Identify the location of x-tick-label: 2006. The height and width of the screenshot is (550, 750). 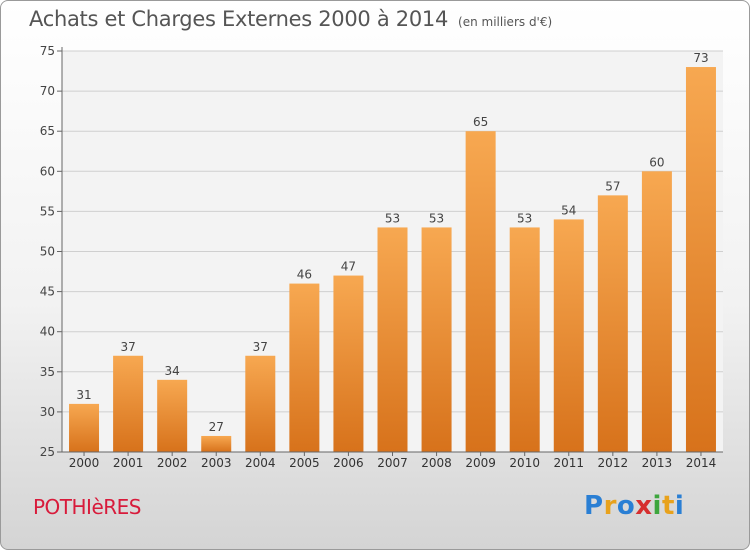
(348, 463).